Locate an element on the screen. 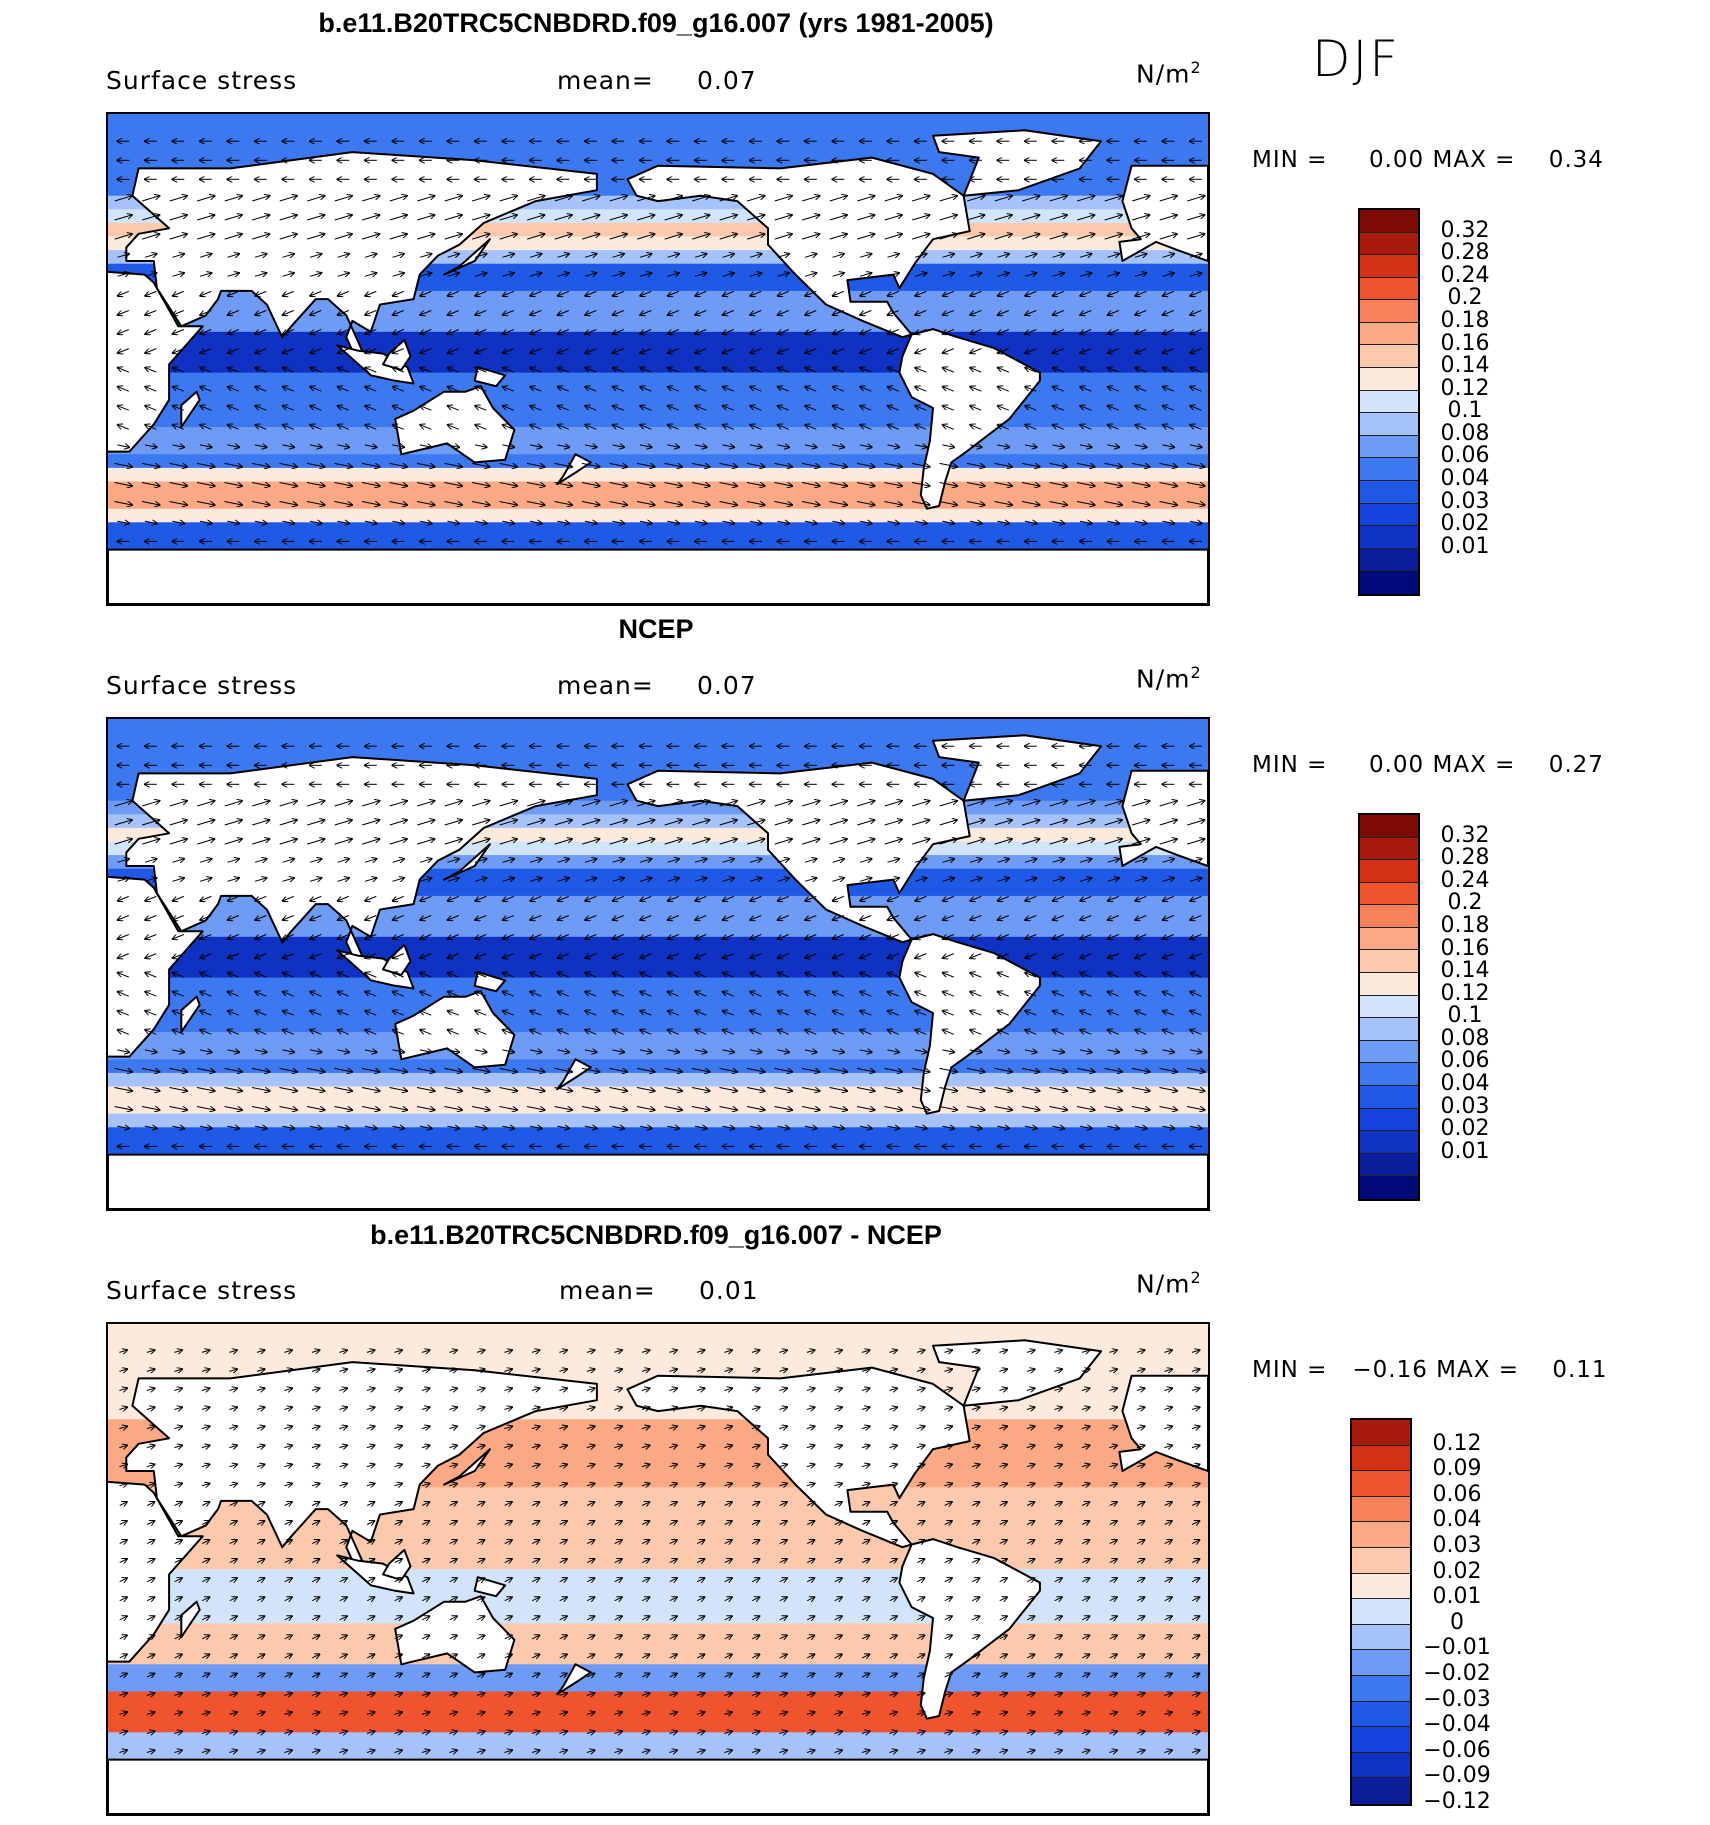  panel-1-colorbar is located at coordinates (1389, 402).